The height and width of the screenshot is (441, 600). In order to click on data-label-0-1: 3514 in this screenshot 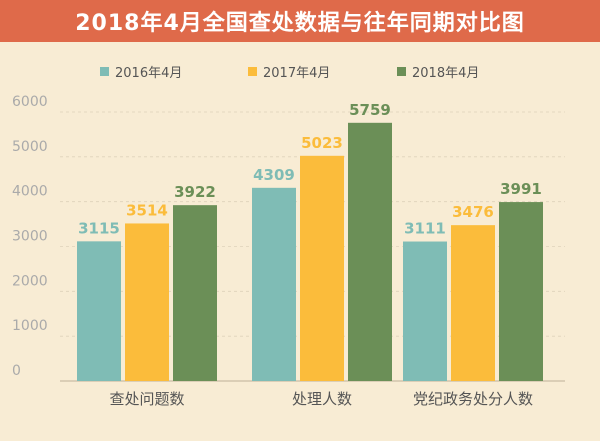, I will do `click(147, 210)`.